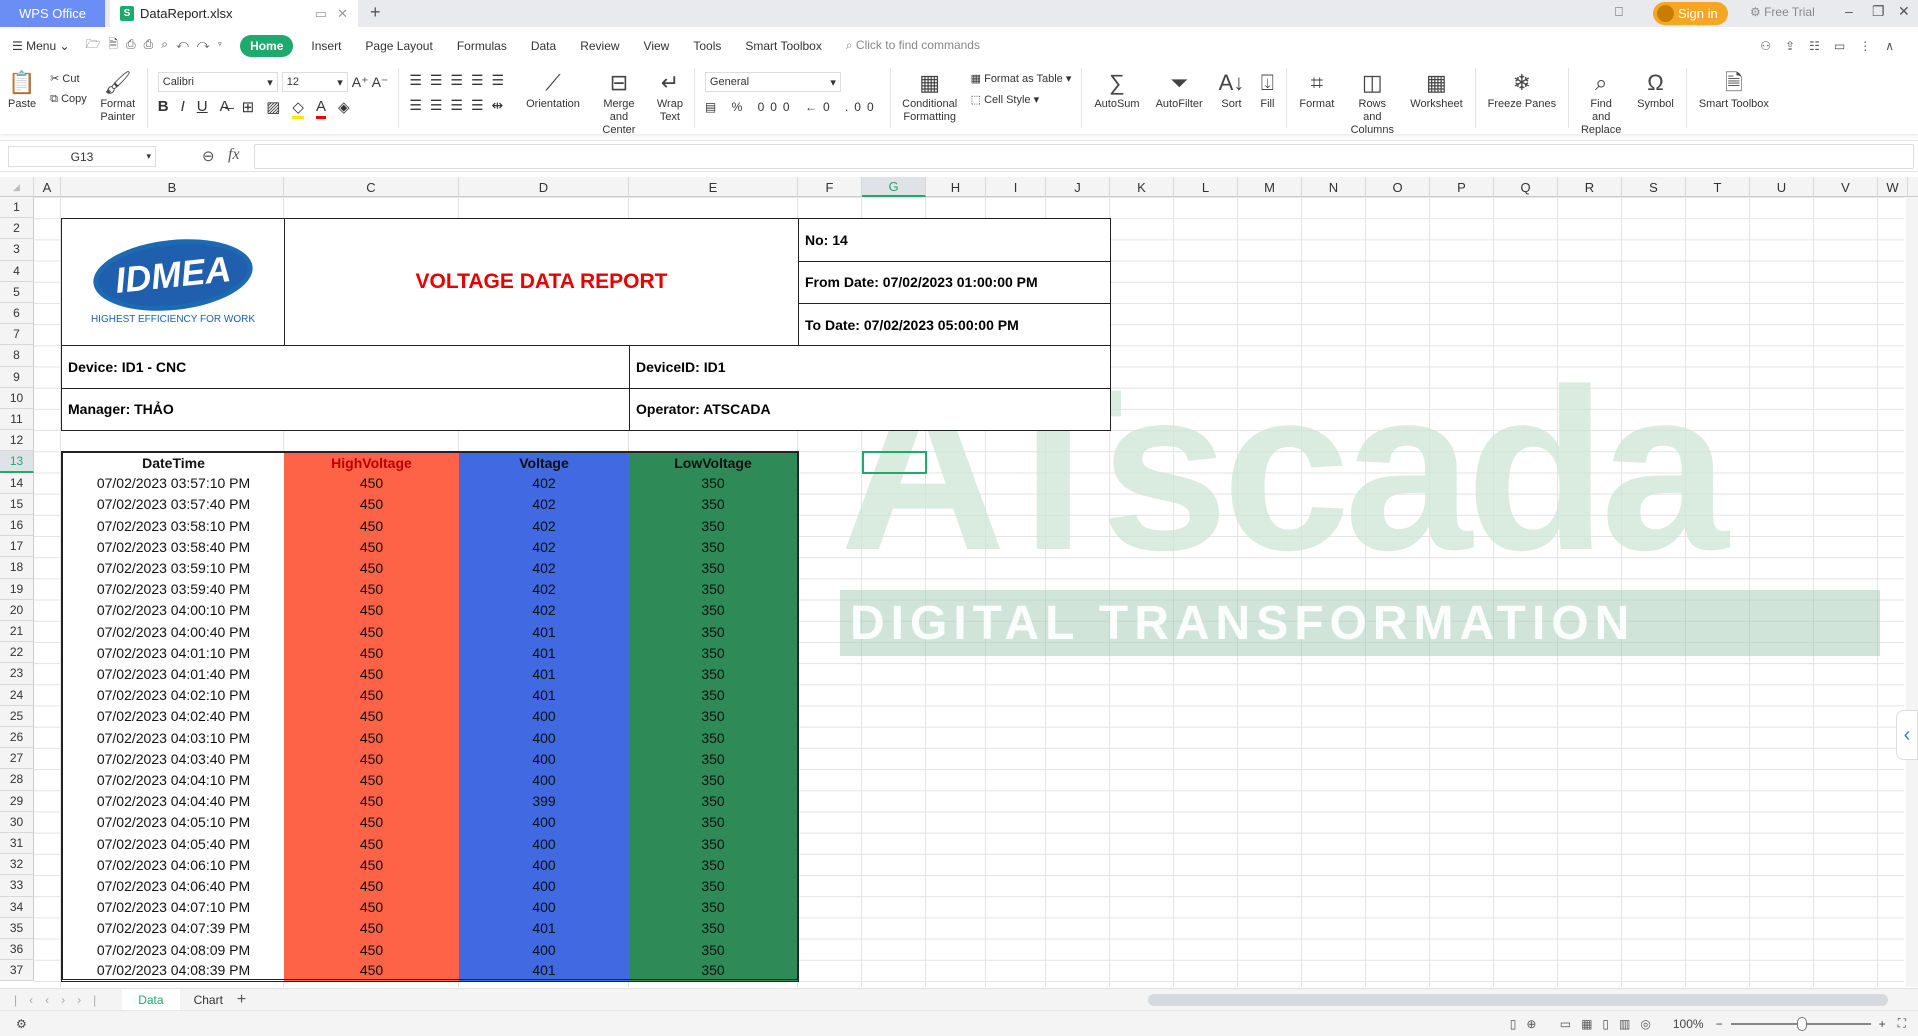 This screenshot has height=1036, width=1918. I want to click on window-layout-icon: ⎕, so click(1619, 11).